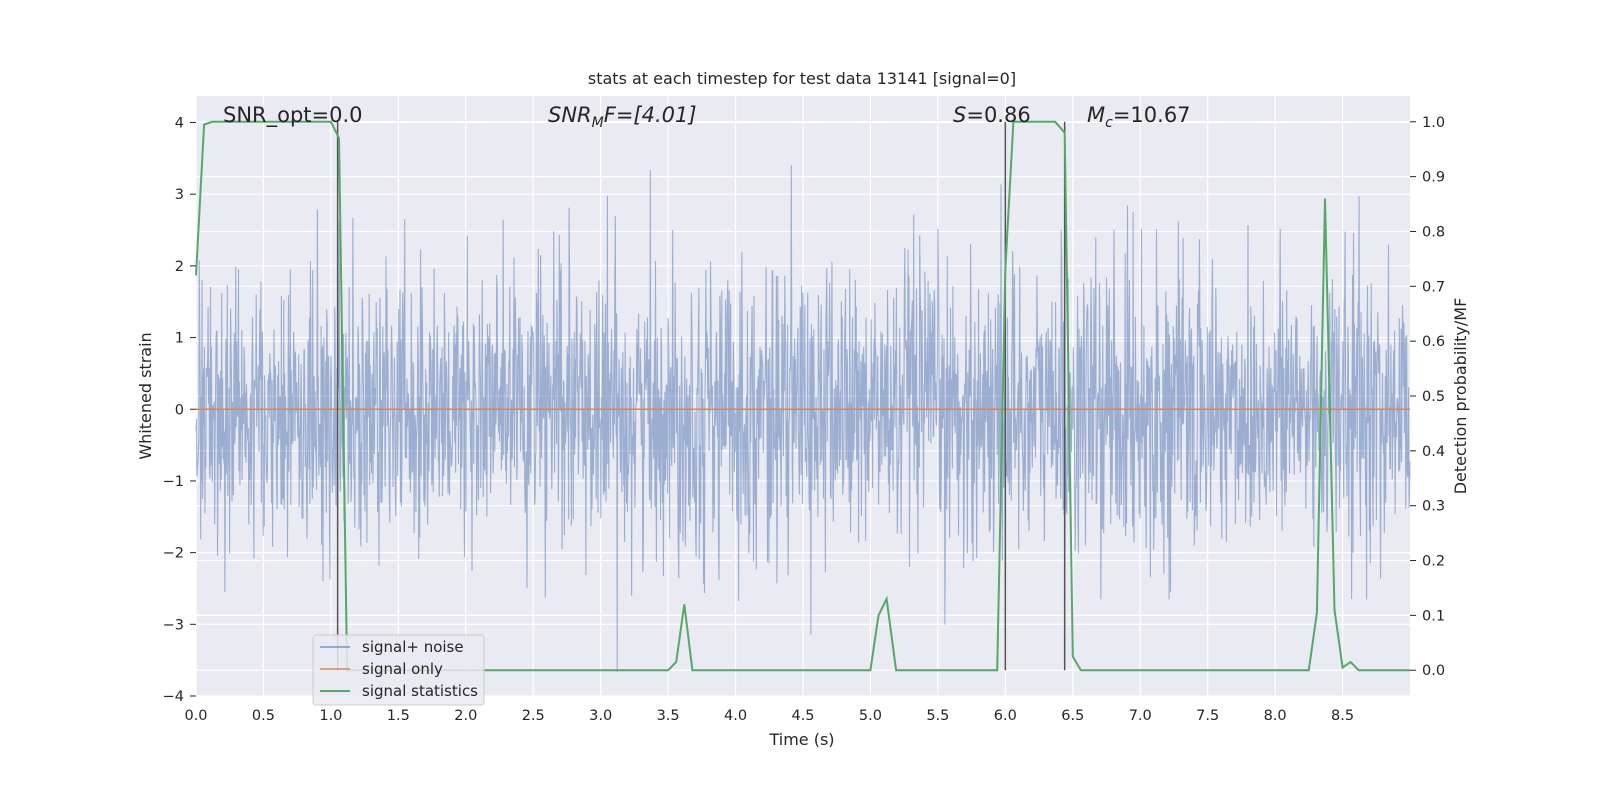 The height and width of the screenshot is (800, 1600). Describe the element at coordinates (1342, 716) in the screenshot. I see `x-tick-label: 8.5` at that location.